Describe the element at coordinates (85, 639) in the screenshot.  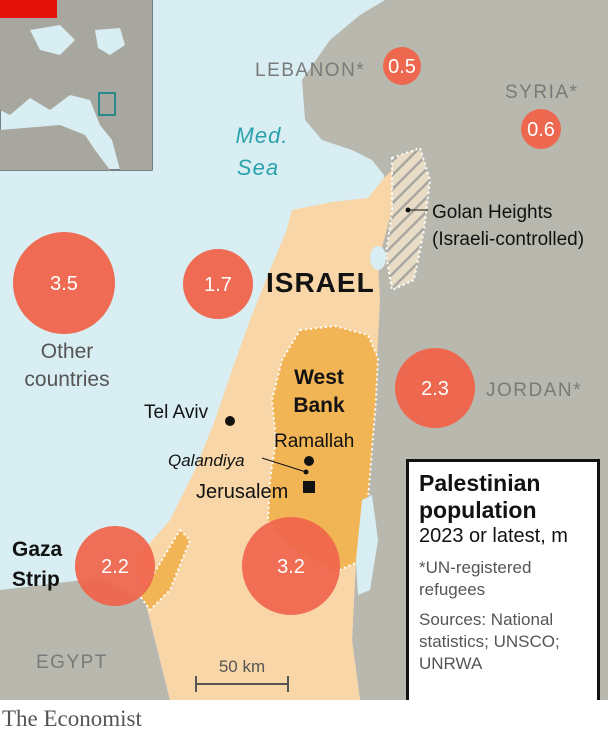
I see `egypt-land` at that location.